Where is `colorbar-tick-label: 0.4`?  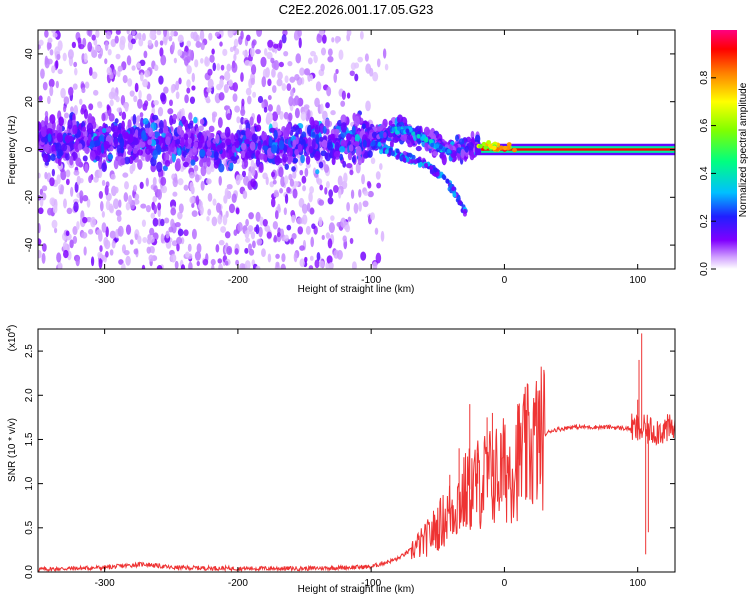 colorbar-tick-label: 0.4 is located at coordinates (704, 173).